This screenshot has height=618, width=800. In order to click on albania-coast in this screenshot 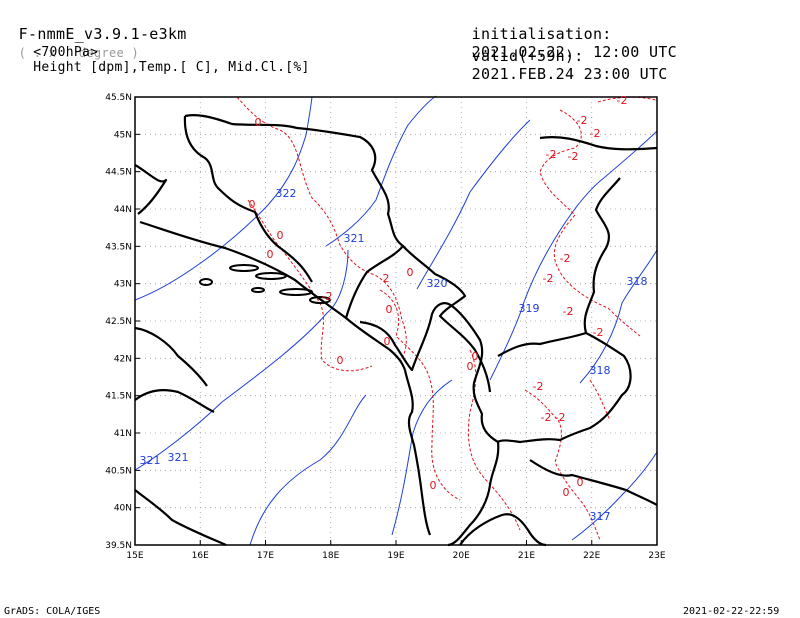, I will do `click(417, 452)`.